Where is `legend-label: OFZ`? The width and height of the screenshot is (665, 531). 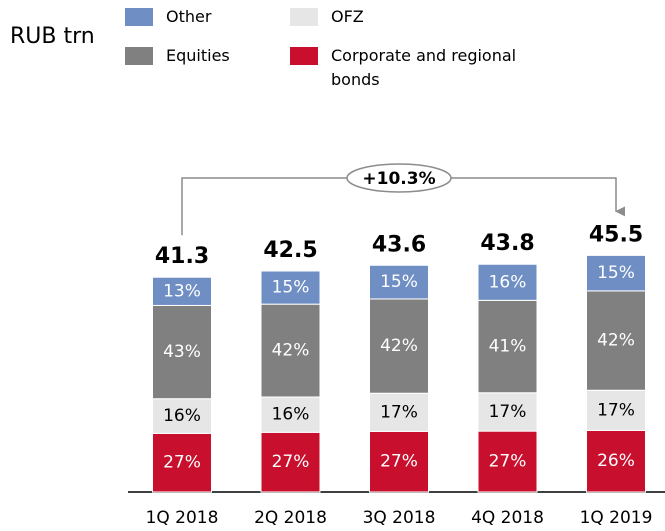 legend-label: OFZ is located at coordinates (347, 16).